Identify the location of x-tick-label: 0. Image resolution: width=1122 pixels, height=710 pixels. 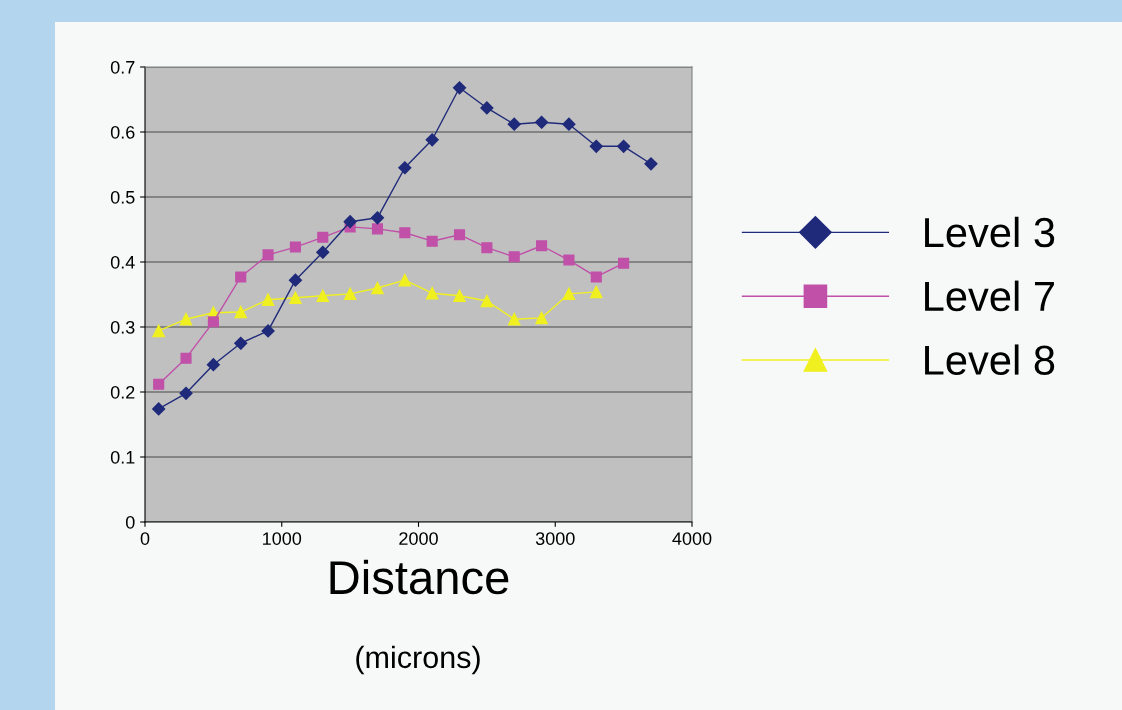
(145, 538).